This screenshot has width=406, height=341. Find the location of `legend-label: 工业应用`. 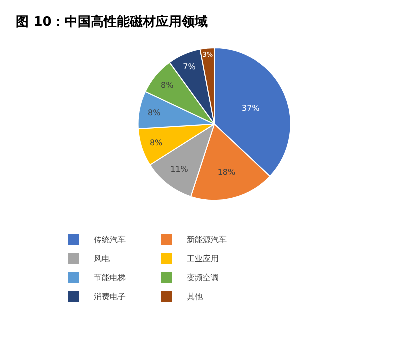

legend-label: 工业应用 is located at coordinates (203, 259).